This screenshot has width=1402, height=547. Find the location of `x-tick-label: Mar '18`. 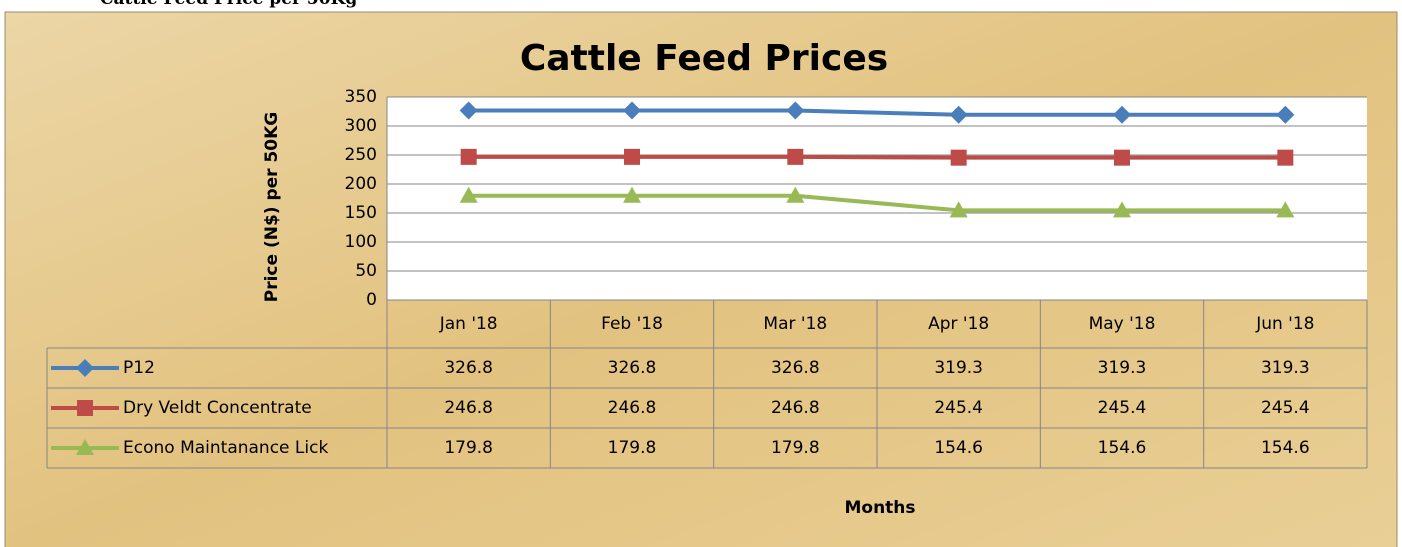

x-tick-label: Mar '18 is located at coordinates (795, 324).